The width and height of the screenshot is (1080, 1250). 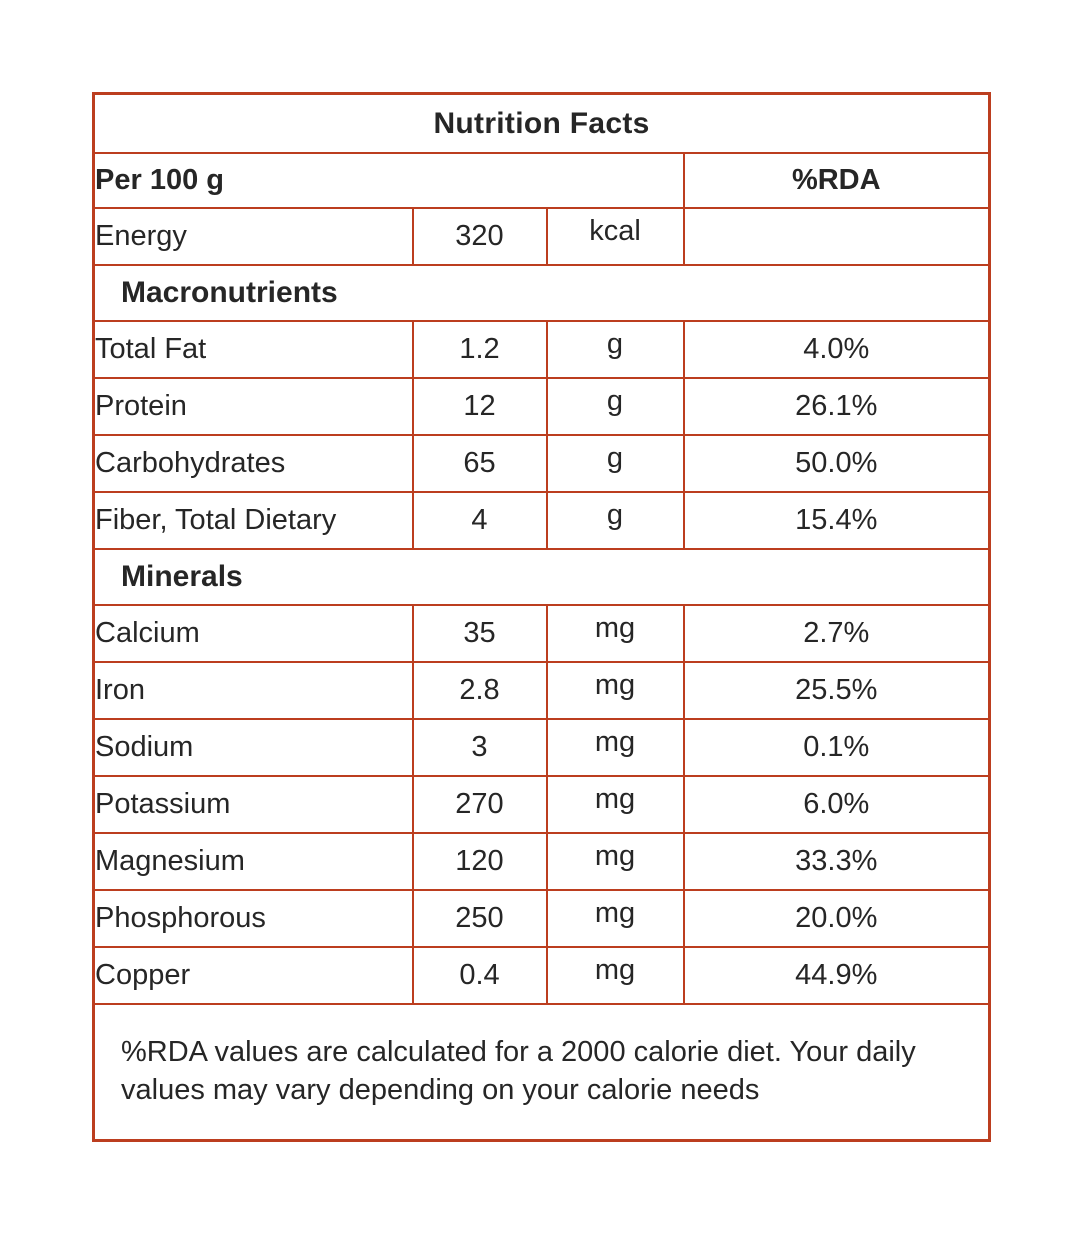 What do you see at coordinates (479, 463) in the screenshot?
I see `nutrient-value: 65` at bounding box center [479, 463].